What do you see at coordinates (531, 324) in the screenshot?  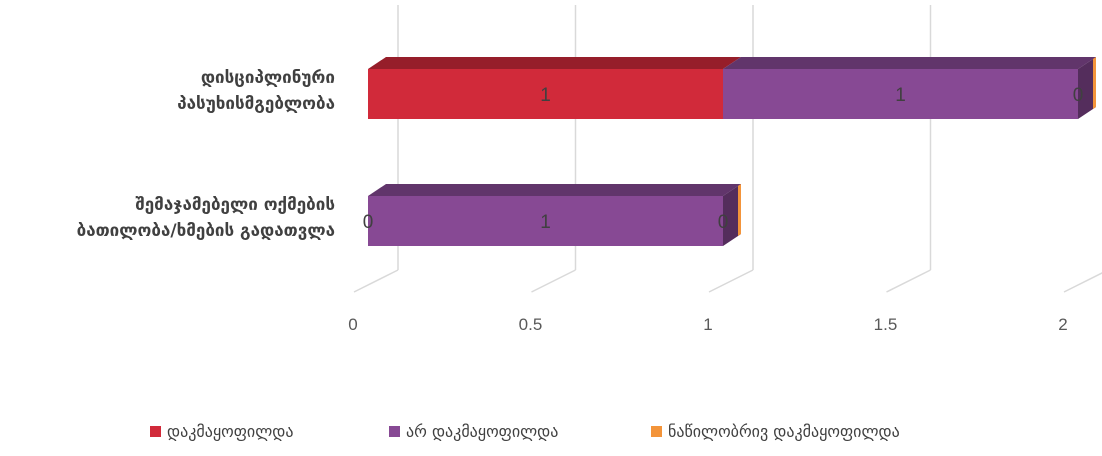 I see `x-tick-label: 0.5` at bounding box center [531, 324].